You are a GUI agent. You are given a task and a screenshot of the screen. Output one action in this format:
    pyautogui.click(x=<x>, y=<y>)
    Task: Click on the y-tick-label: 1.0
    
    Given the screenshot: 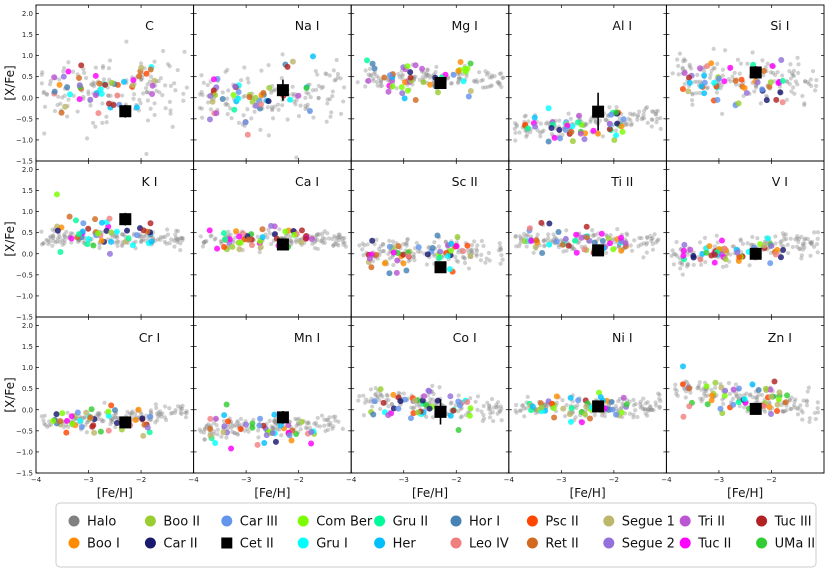 What is the action you would take?
    pyautogui.click(x=27, y=212)
    